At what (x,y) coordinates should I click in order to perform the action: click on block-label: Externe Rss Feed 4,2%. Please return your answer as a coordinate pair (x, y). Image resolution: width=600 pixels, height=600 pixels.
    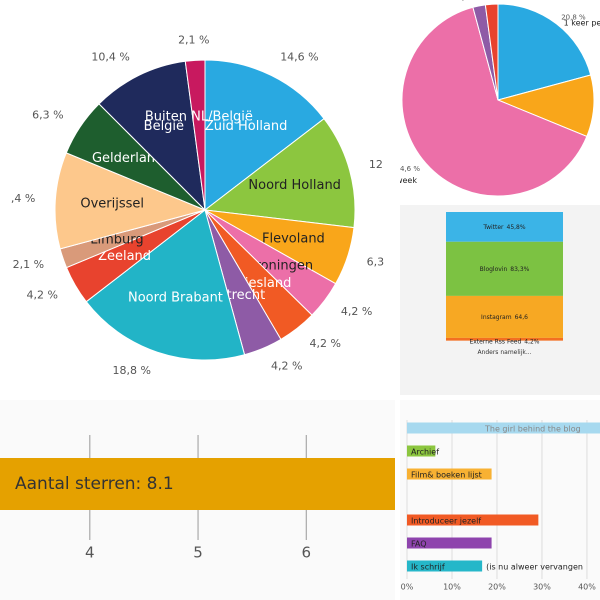
    Looking at the image, I should click on (504, 341).